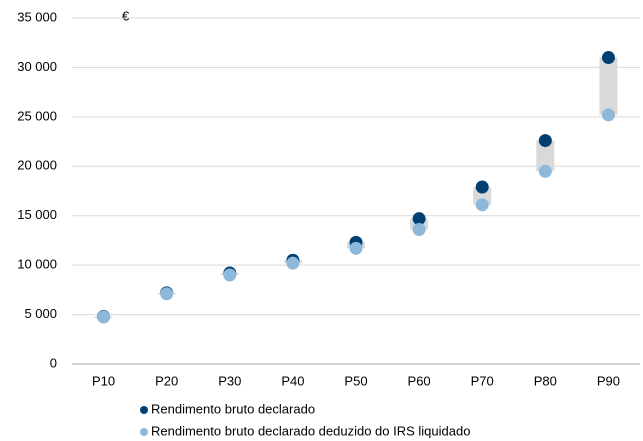 This screenshot has width=643, height=441. Describe the element at coordinates (608, 380) in the screenshot. I see `x-tick-label: P90` at that location.